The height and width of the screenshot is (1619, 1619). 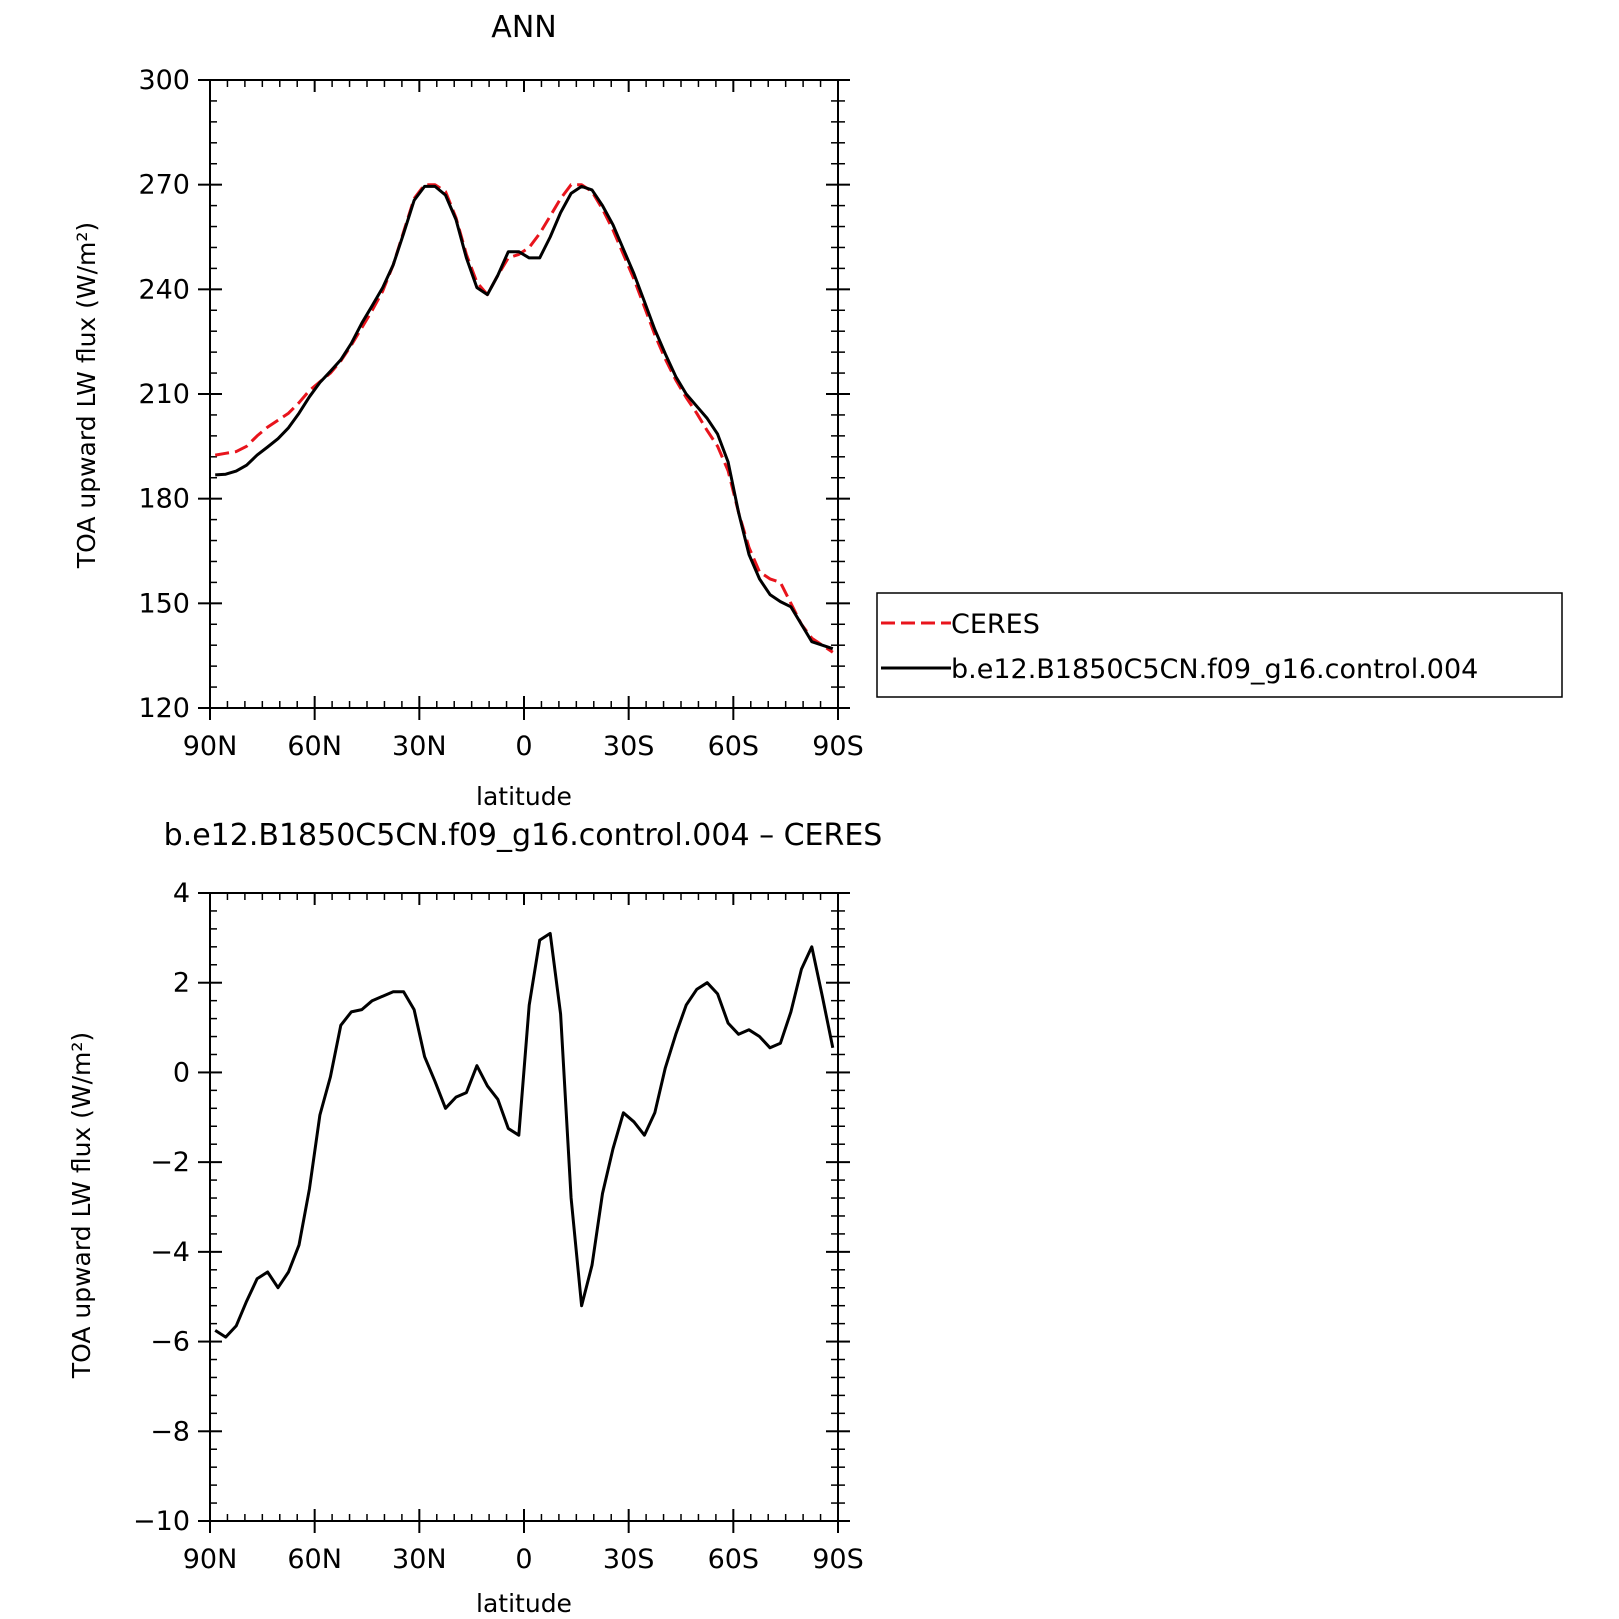 I want to click on bottom-x-axis-title: latitude, so click(x=524, y=1603).